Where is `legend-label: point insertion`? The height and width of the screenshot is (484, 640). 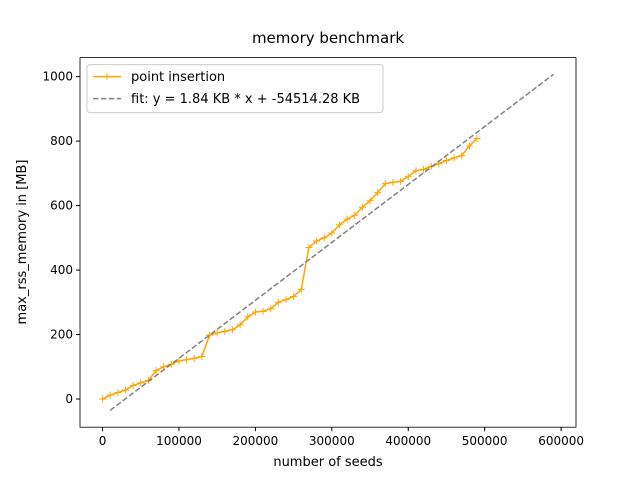 legend-label: point insertion is located at coordinates (178, 77).